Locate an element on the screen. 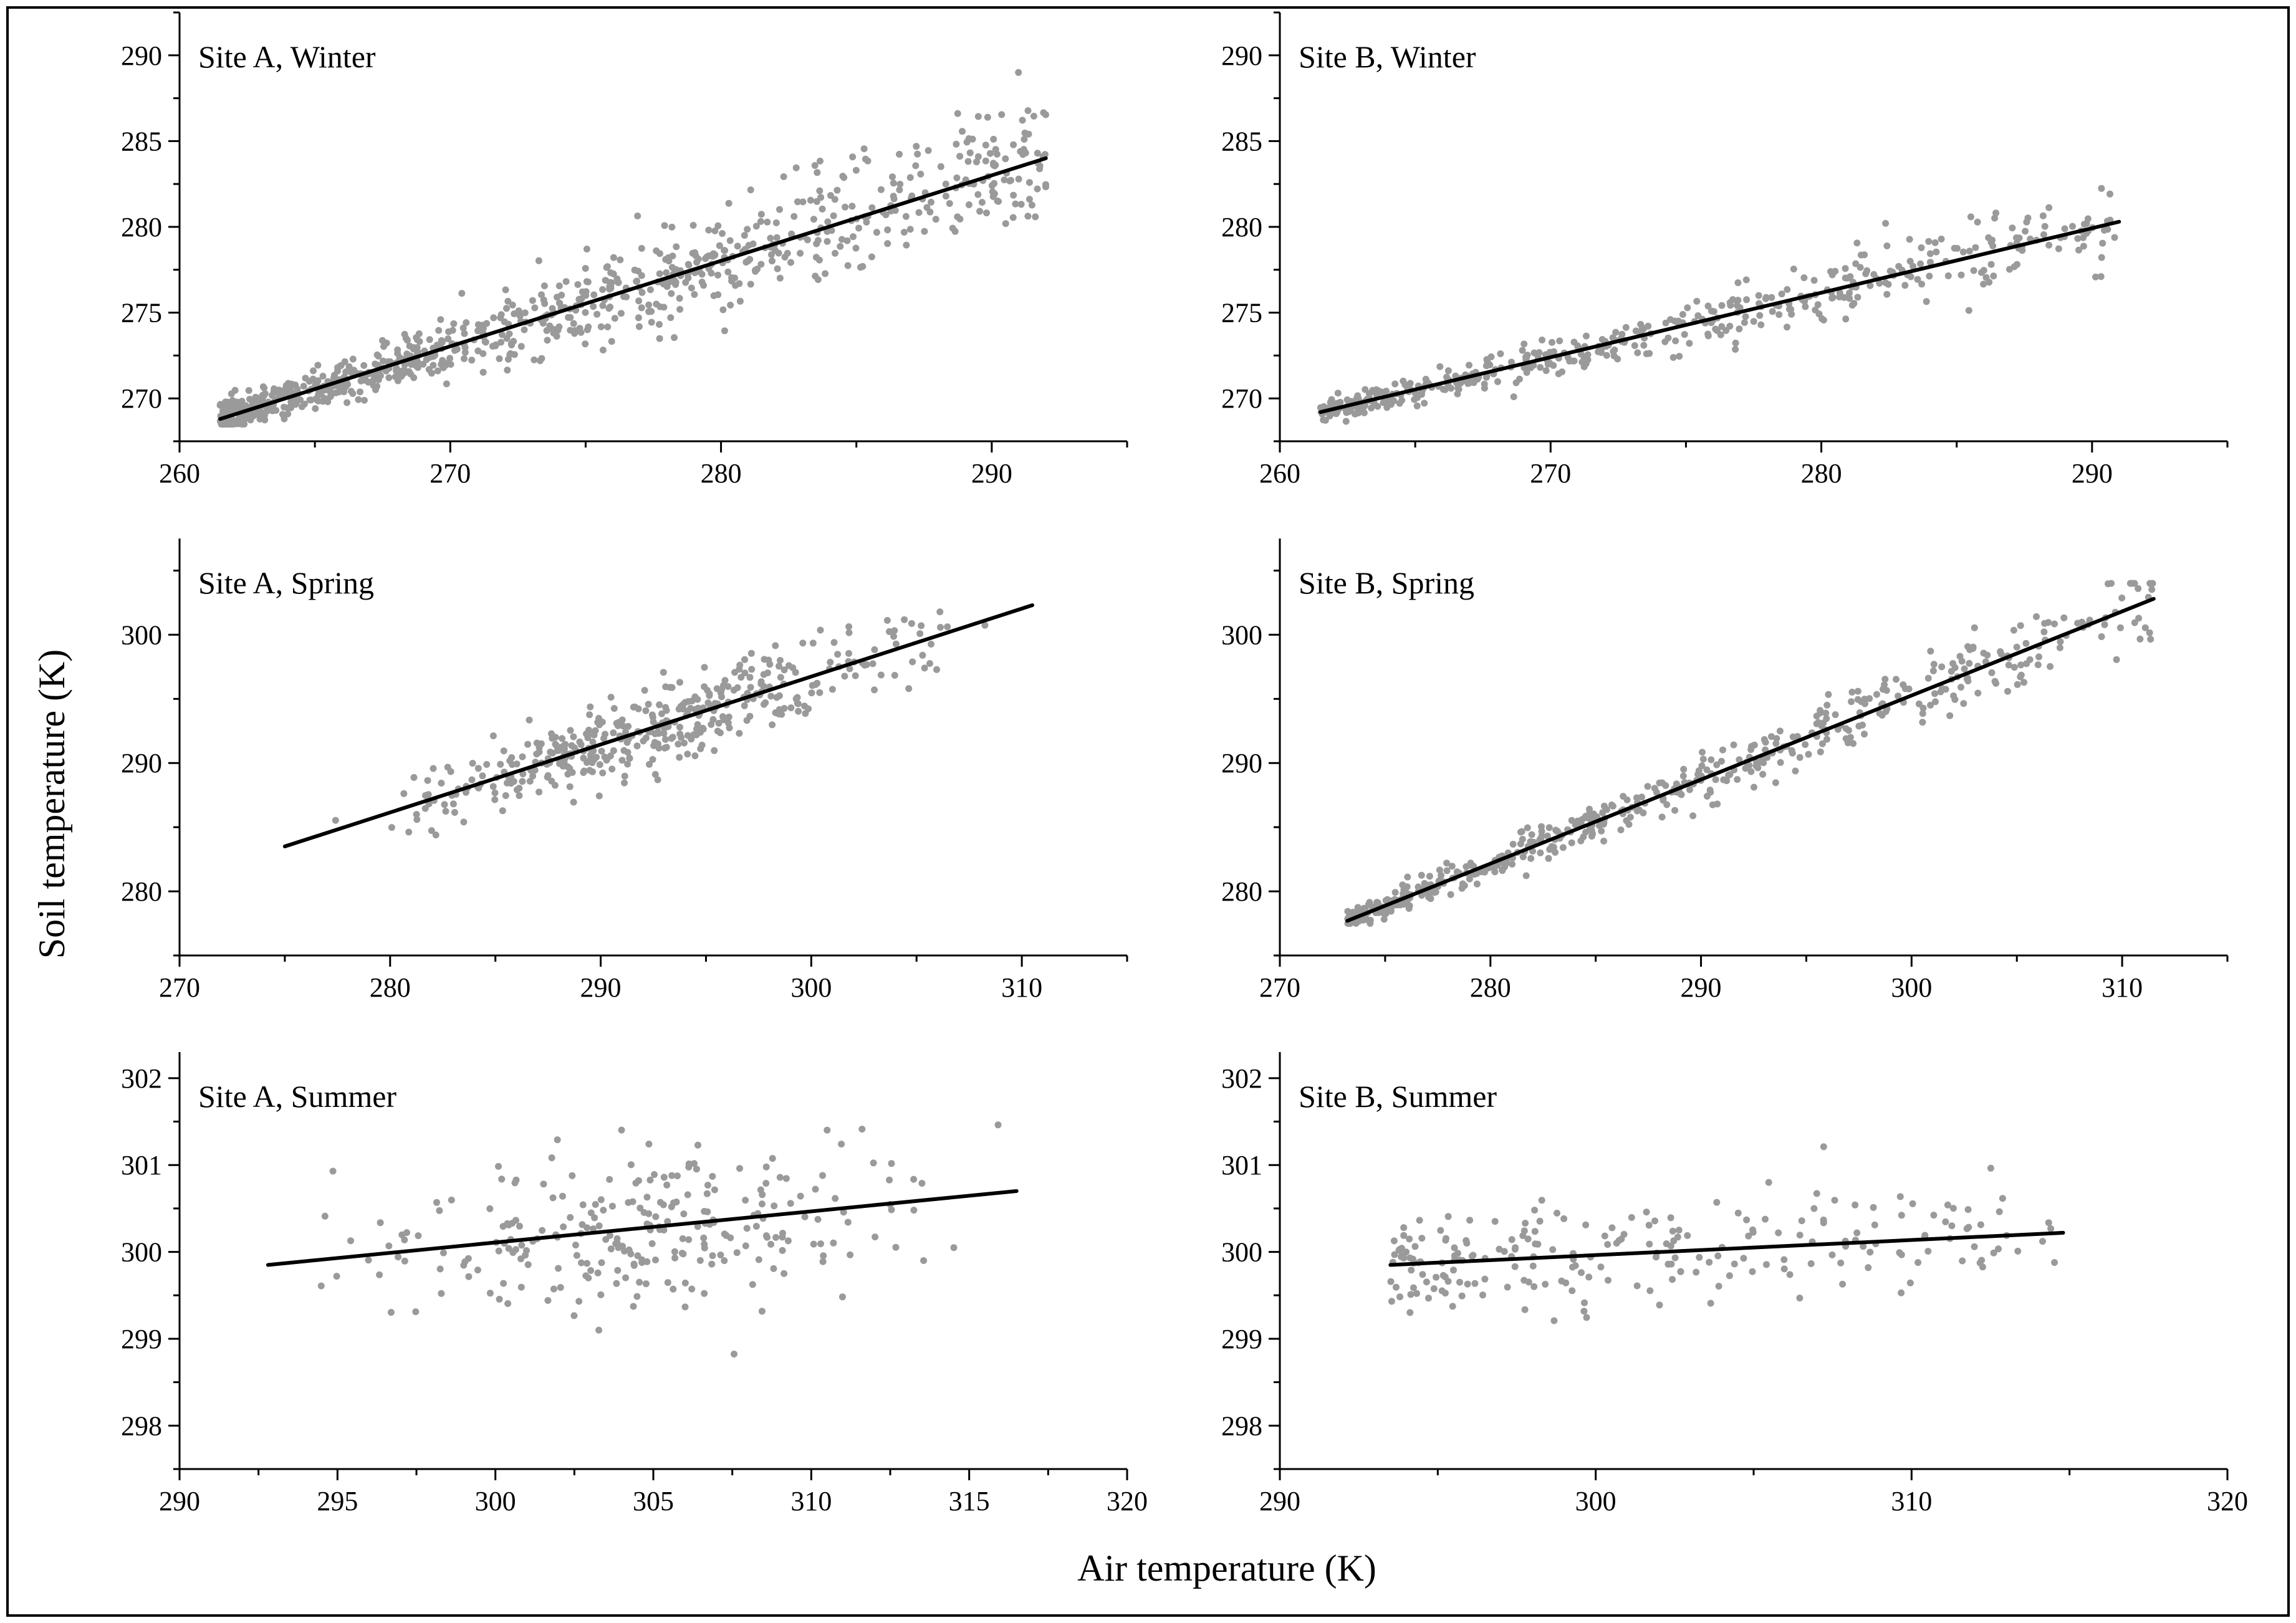  y-tick-label: 275 is located at coordinates (141, 313).